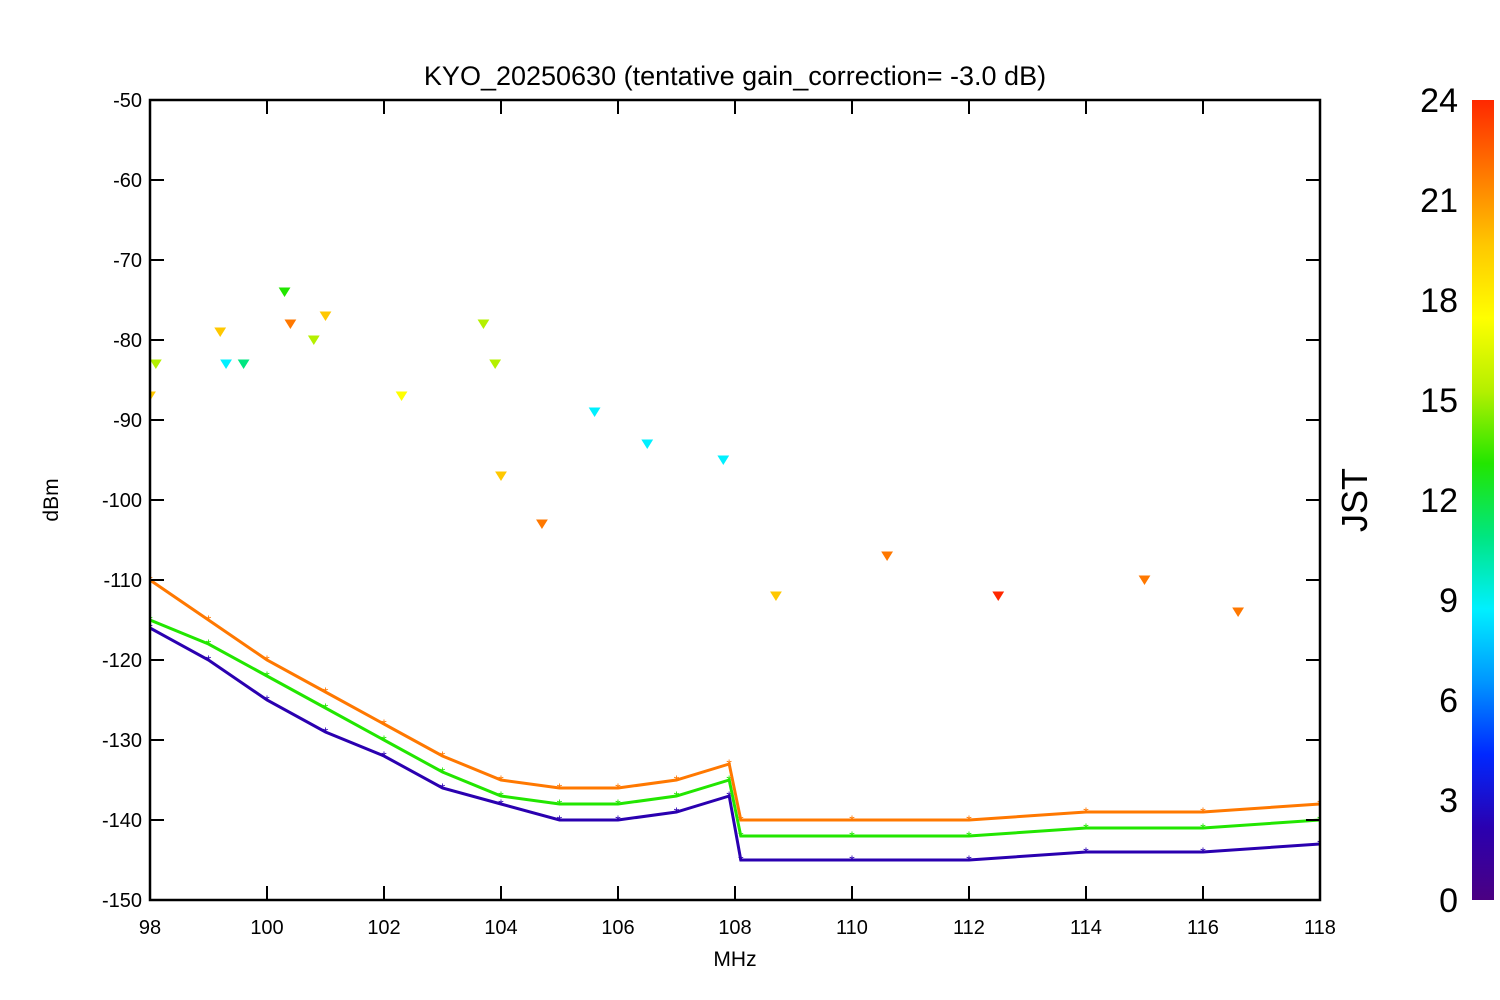  I want to click on colorbar-tick-label: 24, so click(1439, 101).